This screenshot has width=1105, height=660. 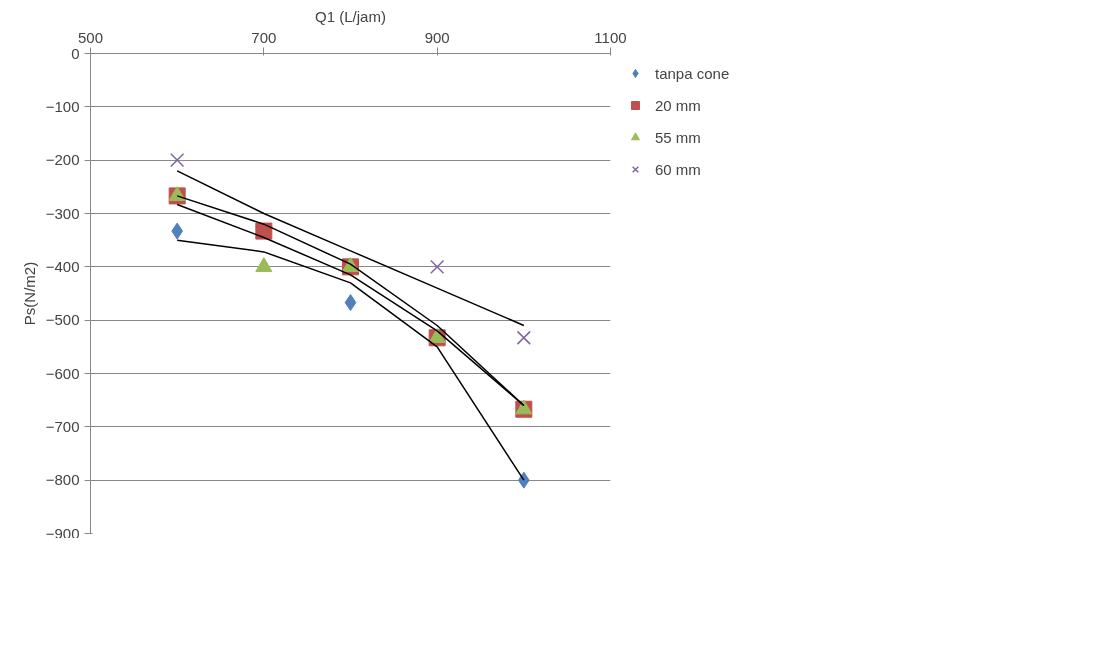 I want to click on chart-title: Q1 (L/jam), so click(x=350, y=16).